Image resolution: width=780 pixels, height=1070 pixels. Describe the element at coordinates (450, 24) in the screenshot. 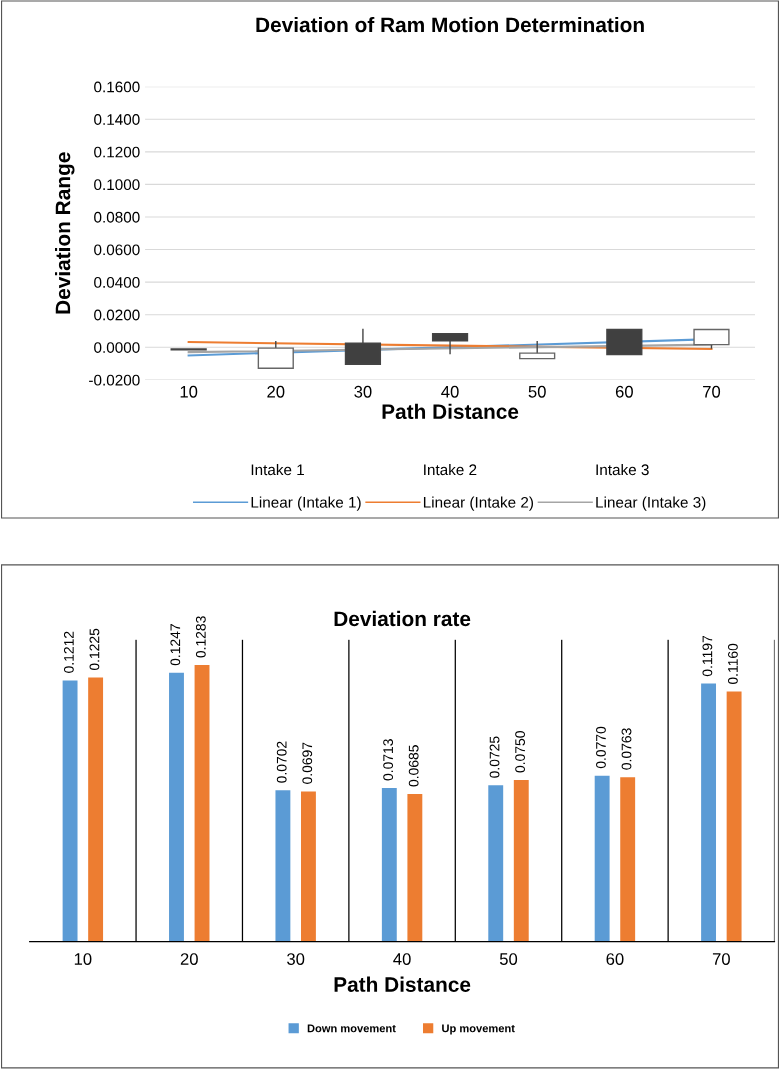

I see `chart-title: Deviation of Ram Motion Determination` at that location.